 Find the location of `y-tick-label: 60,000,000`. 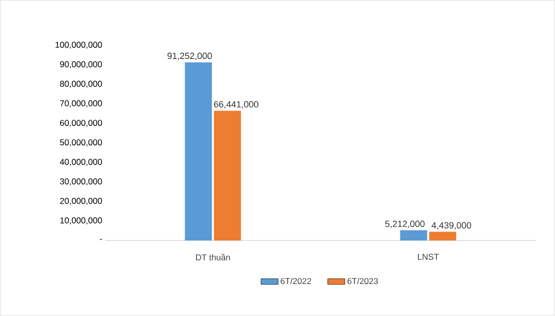

y-tick-label: 60,000,000 is located at coordinates (81, 123).